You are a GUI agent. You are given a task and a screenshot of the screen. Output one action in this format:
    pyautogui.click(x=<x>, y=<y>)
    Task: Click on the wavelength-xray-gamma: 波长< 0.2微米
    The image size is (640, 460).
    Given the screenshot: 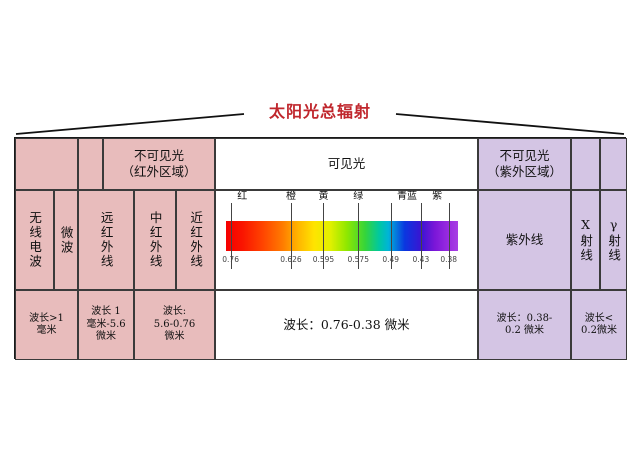 What is the action you would take?
    pyautogui.click(x=599, y=324)
    